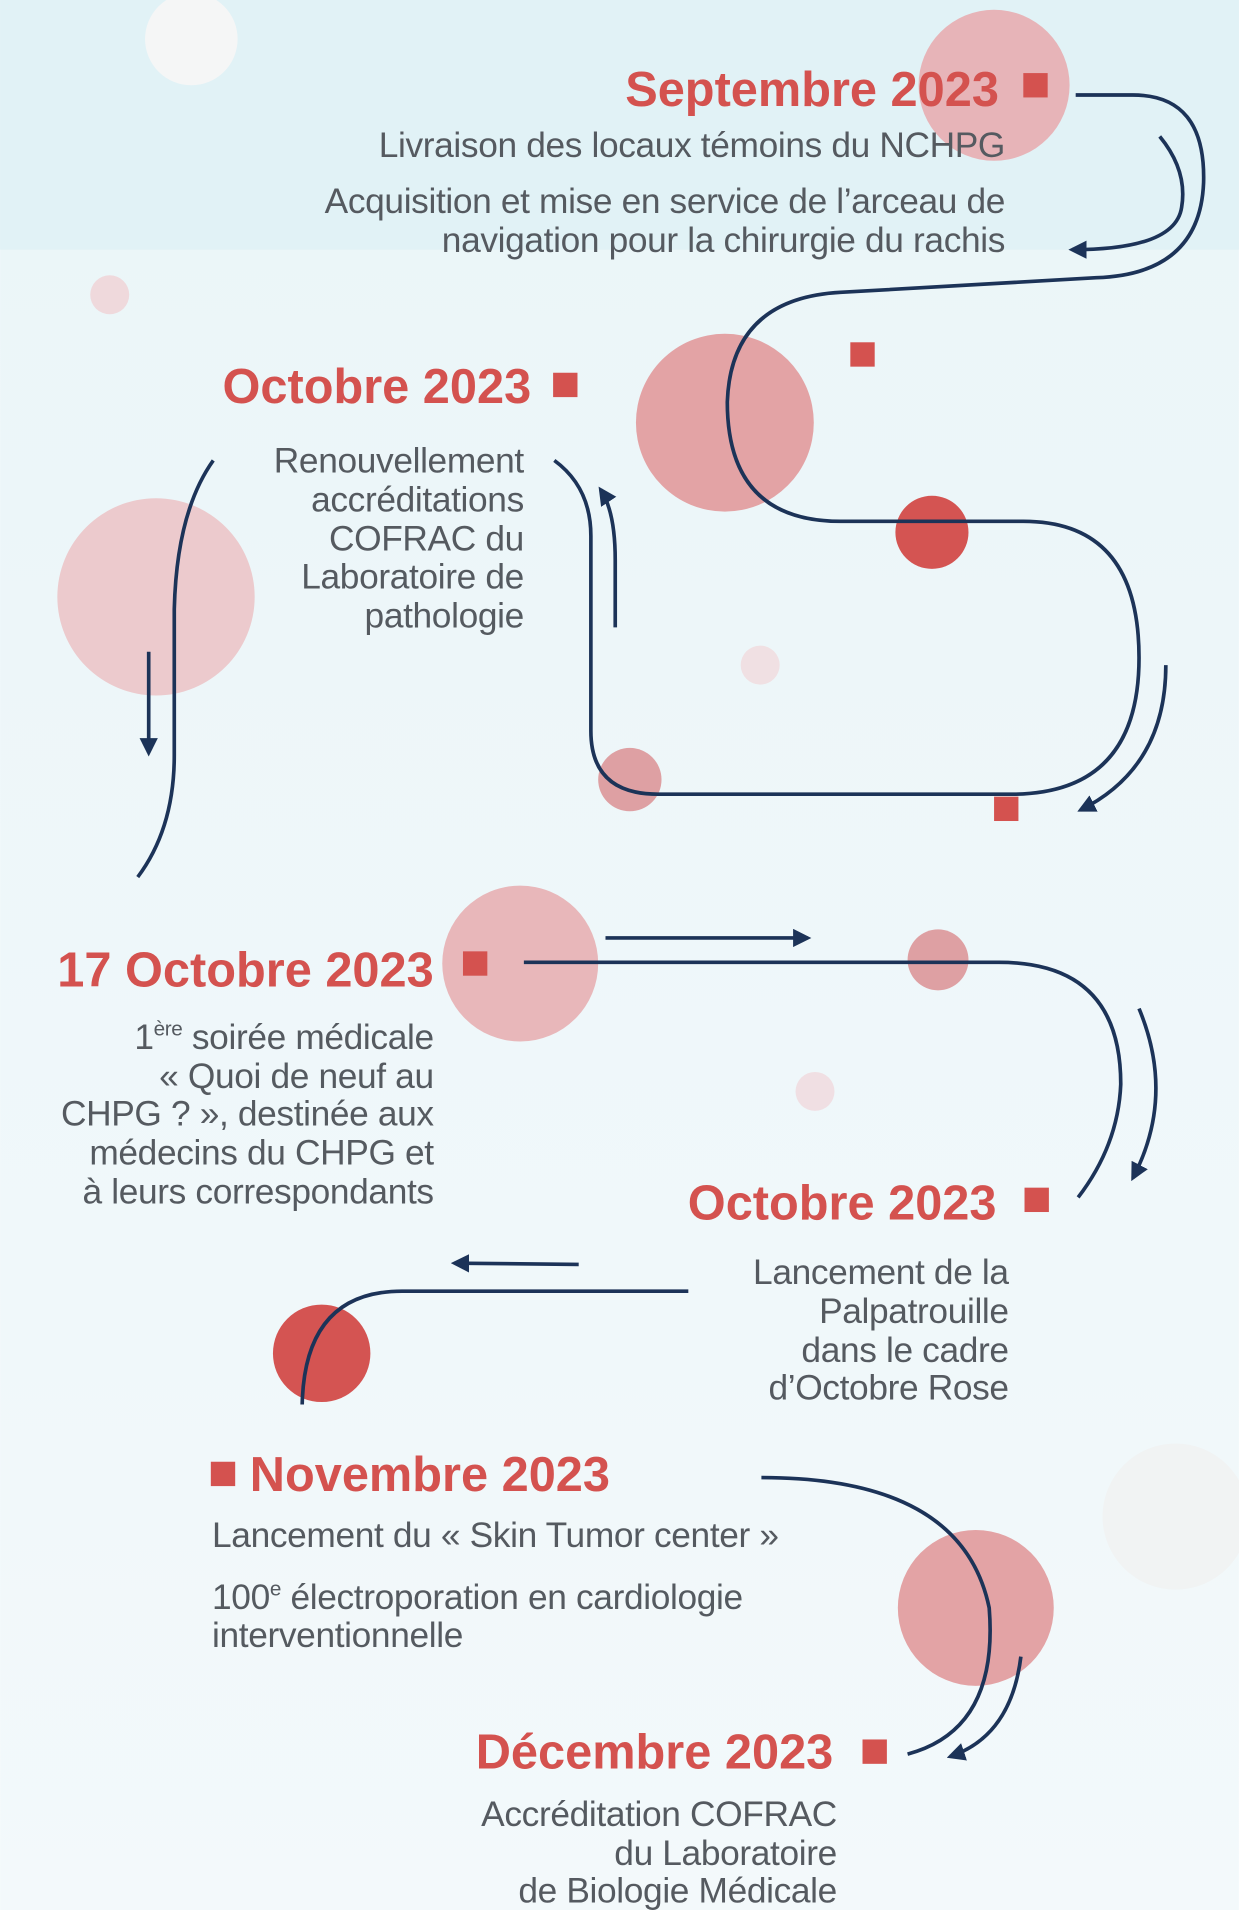  I want to click on event-line: COFRAC du, so click(426, 539).